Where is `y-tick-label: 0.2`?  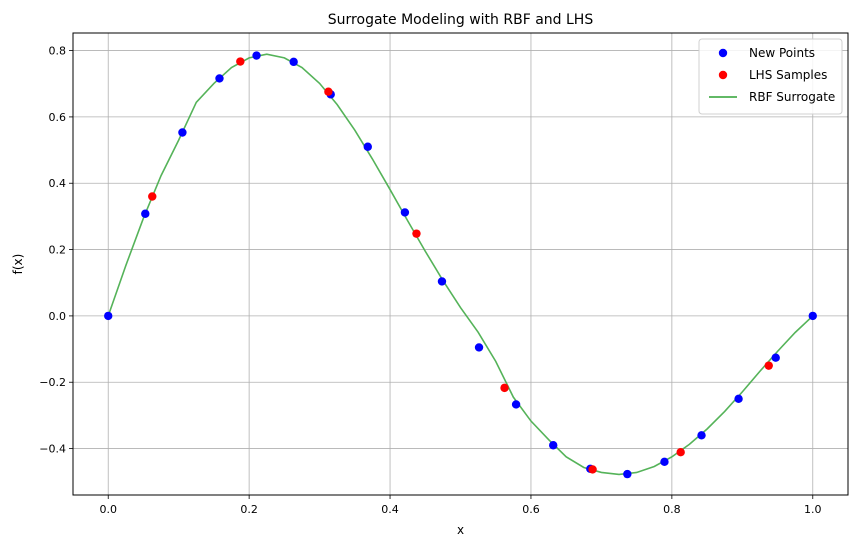 y-tick-label: 0.2 is located at coordinates (58, 250).